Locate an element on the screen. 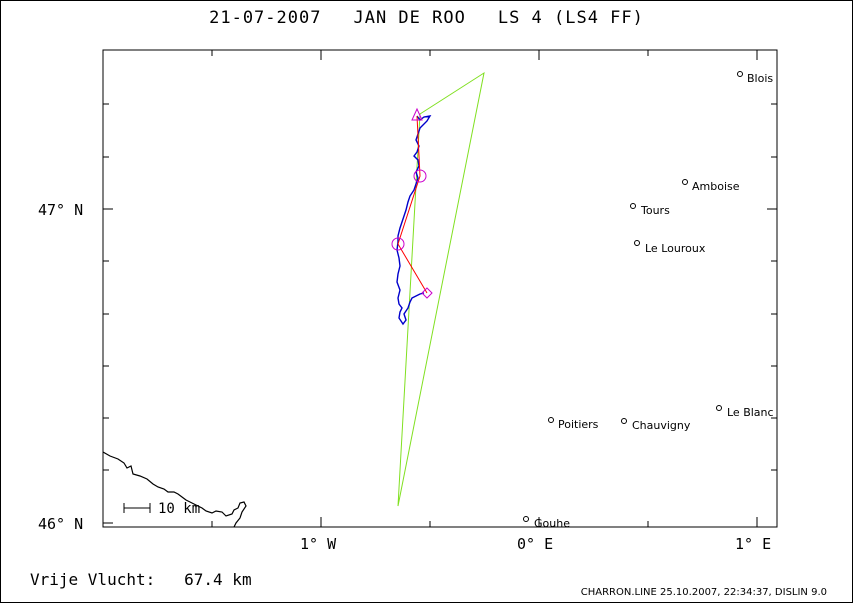 The image size is (853, 603). lat-label-47: 47° N is located at coordinates (60, 210).